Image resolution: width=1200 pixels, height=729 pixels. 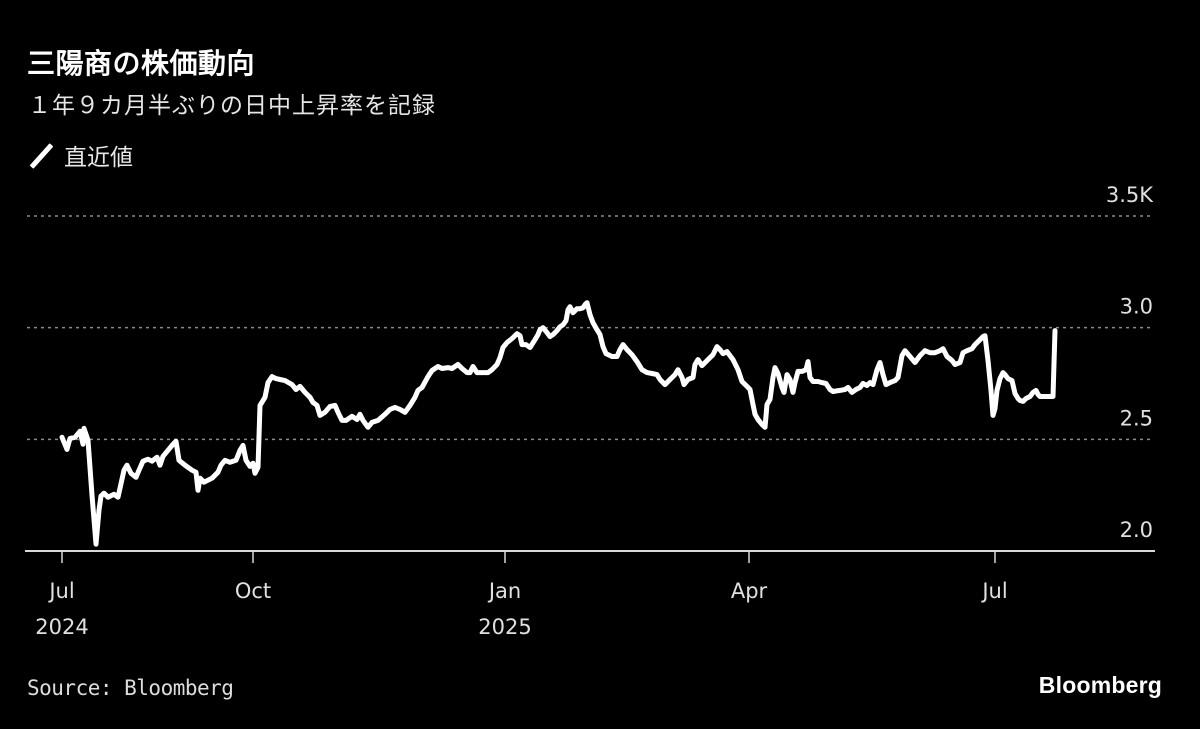 What do you see at coordinates (98, 158) in the screenshot?
I see `legend-label-latest: 直近値` at bounding box center [98, 158].